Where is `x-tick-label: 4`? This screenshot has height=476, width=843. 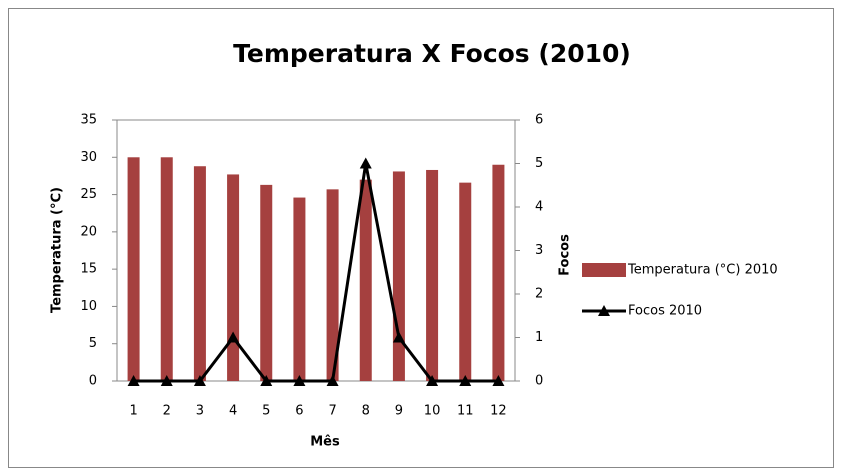
x-tick-label: 4 is located at coordinates (233, 411).